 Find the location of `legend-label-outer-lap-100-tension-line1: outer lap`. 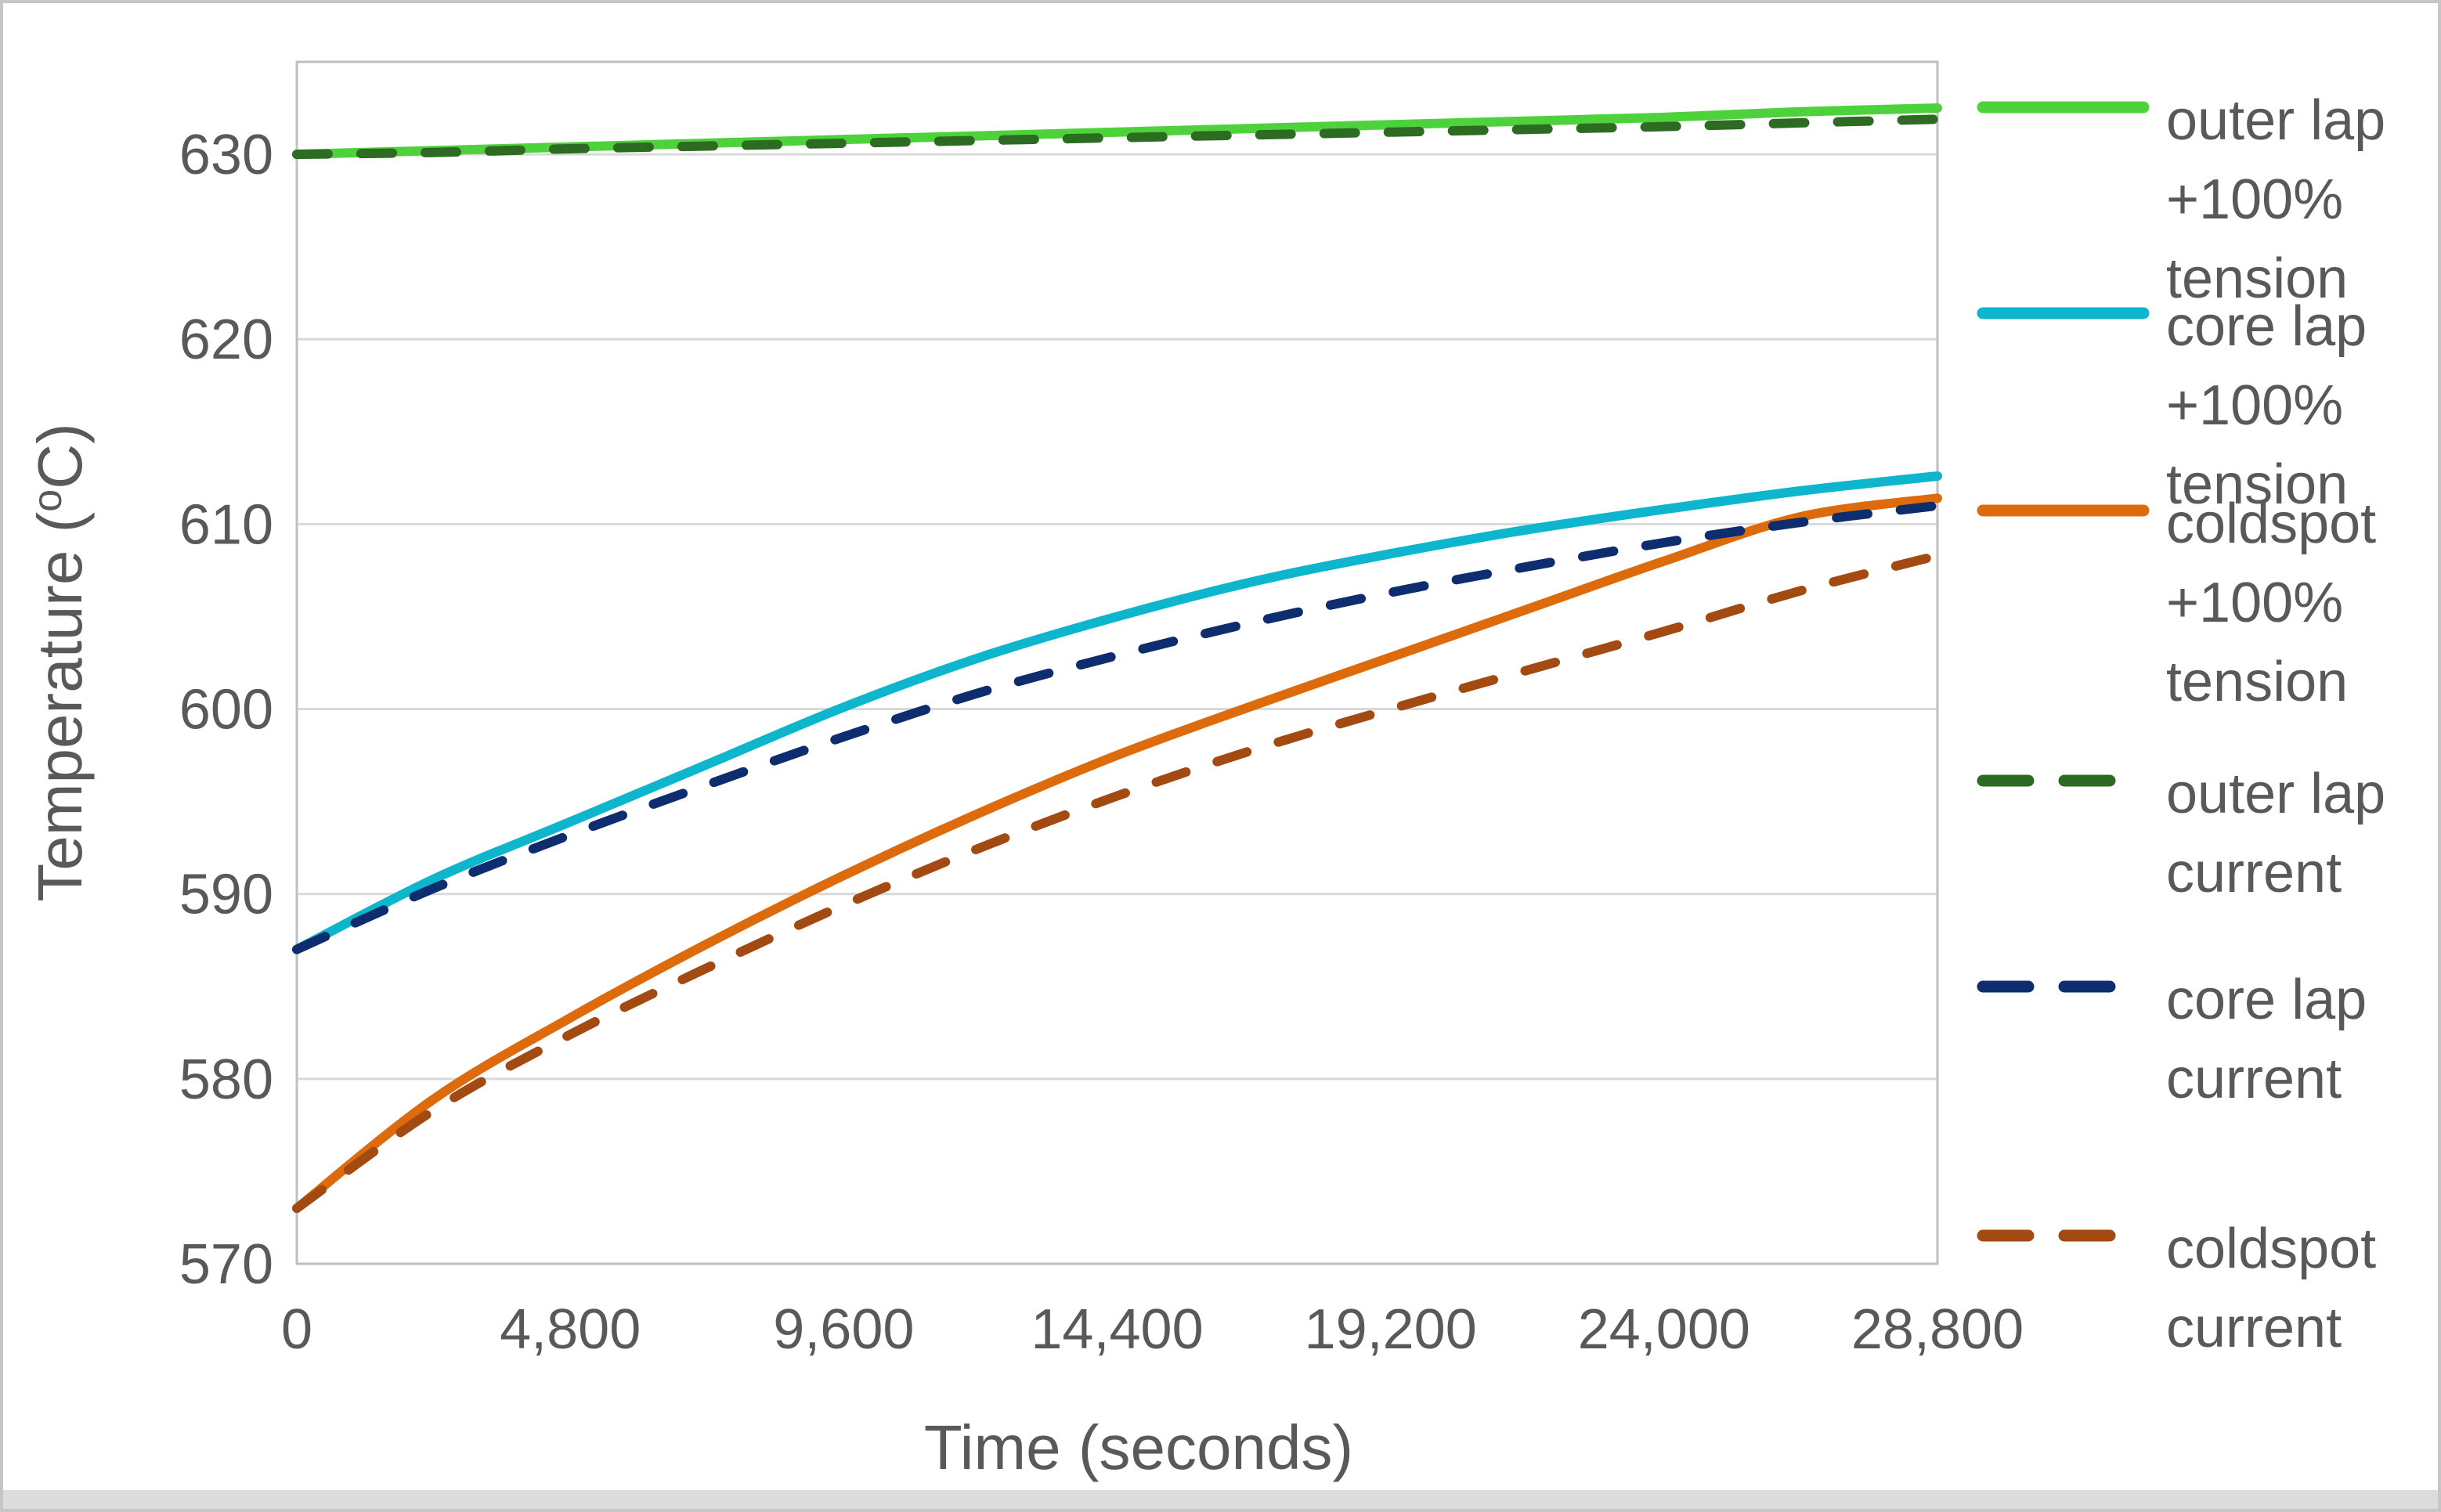

legend-label-outer-lap-100-tension-line1: outer lap is located at coordinates (2275, 120).